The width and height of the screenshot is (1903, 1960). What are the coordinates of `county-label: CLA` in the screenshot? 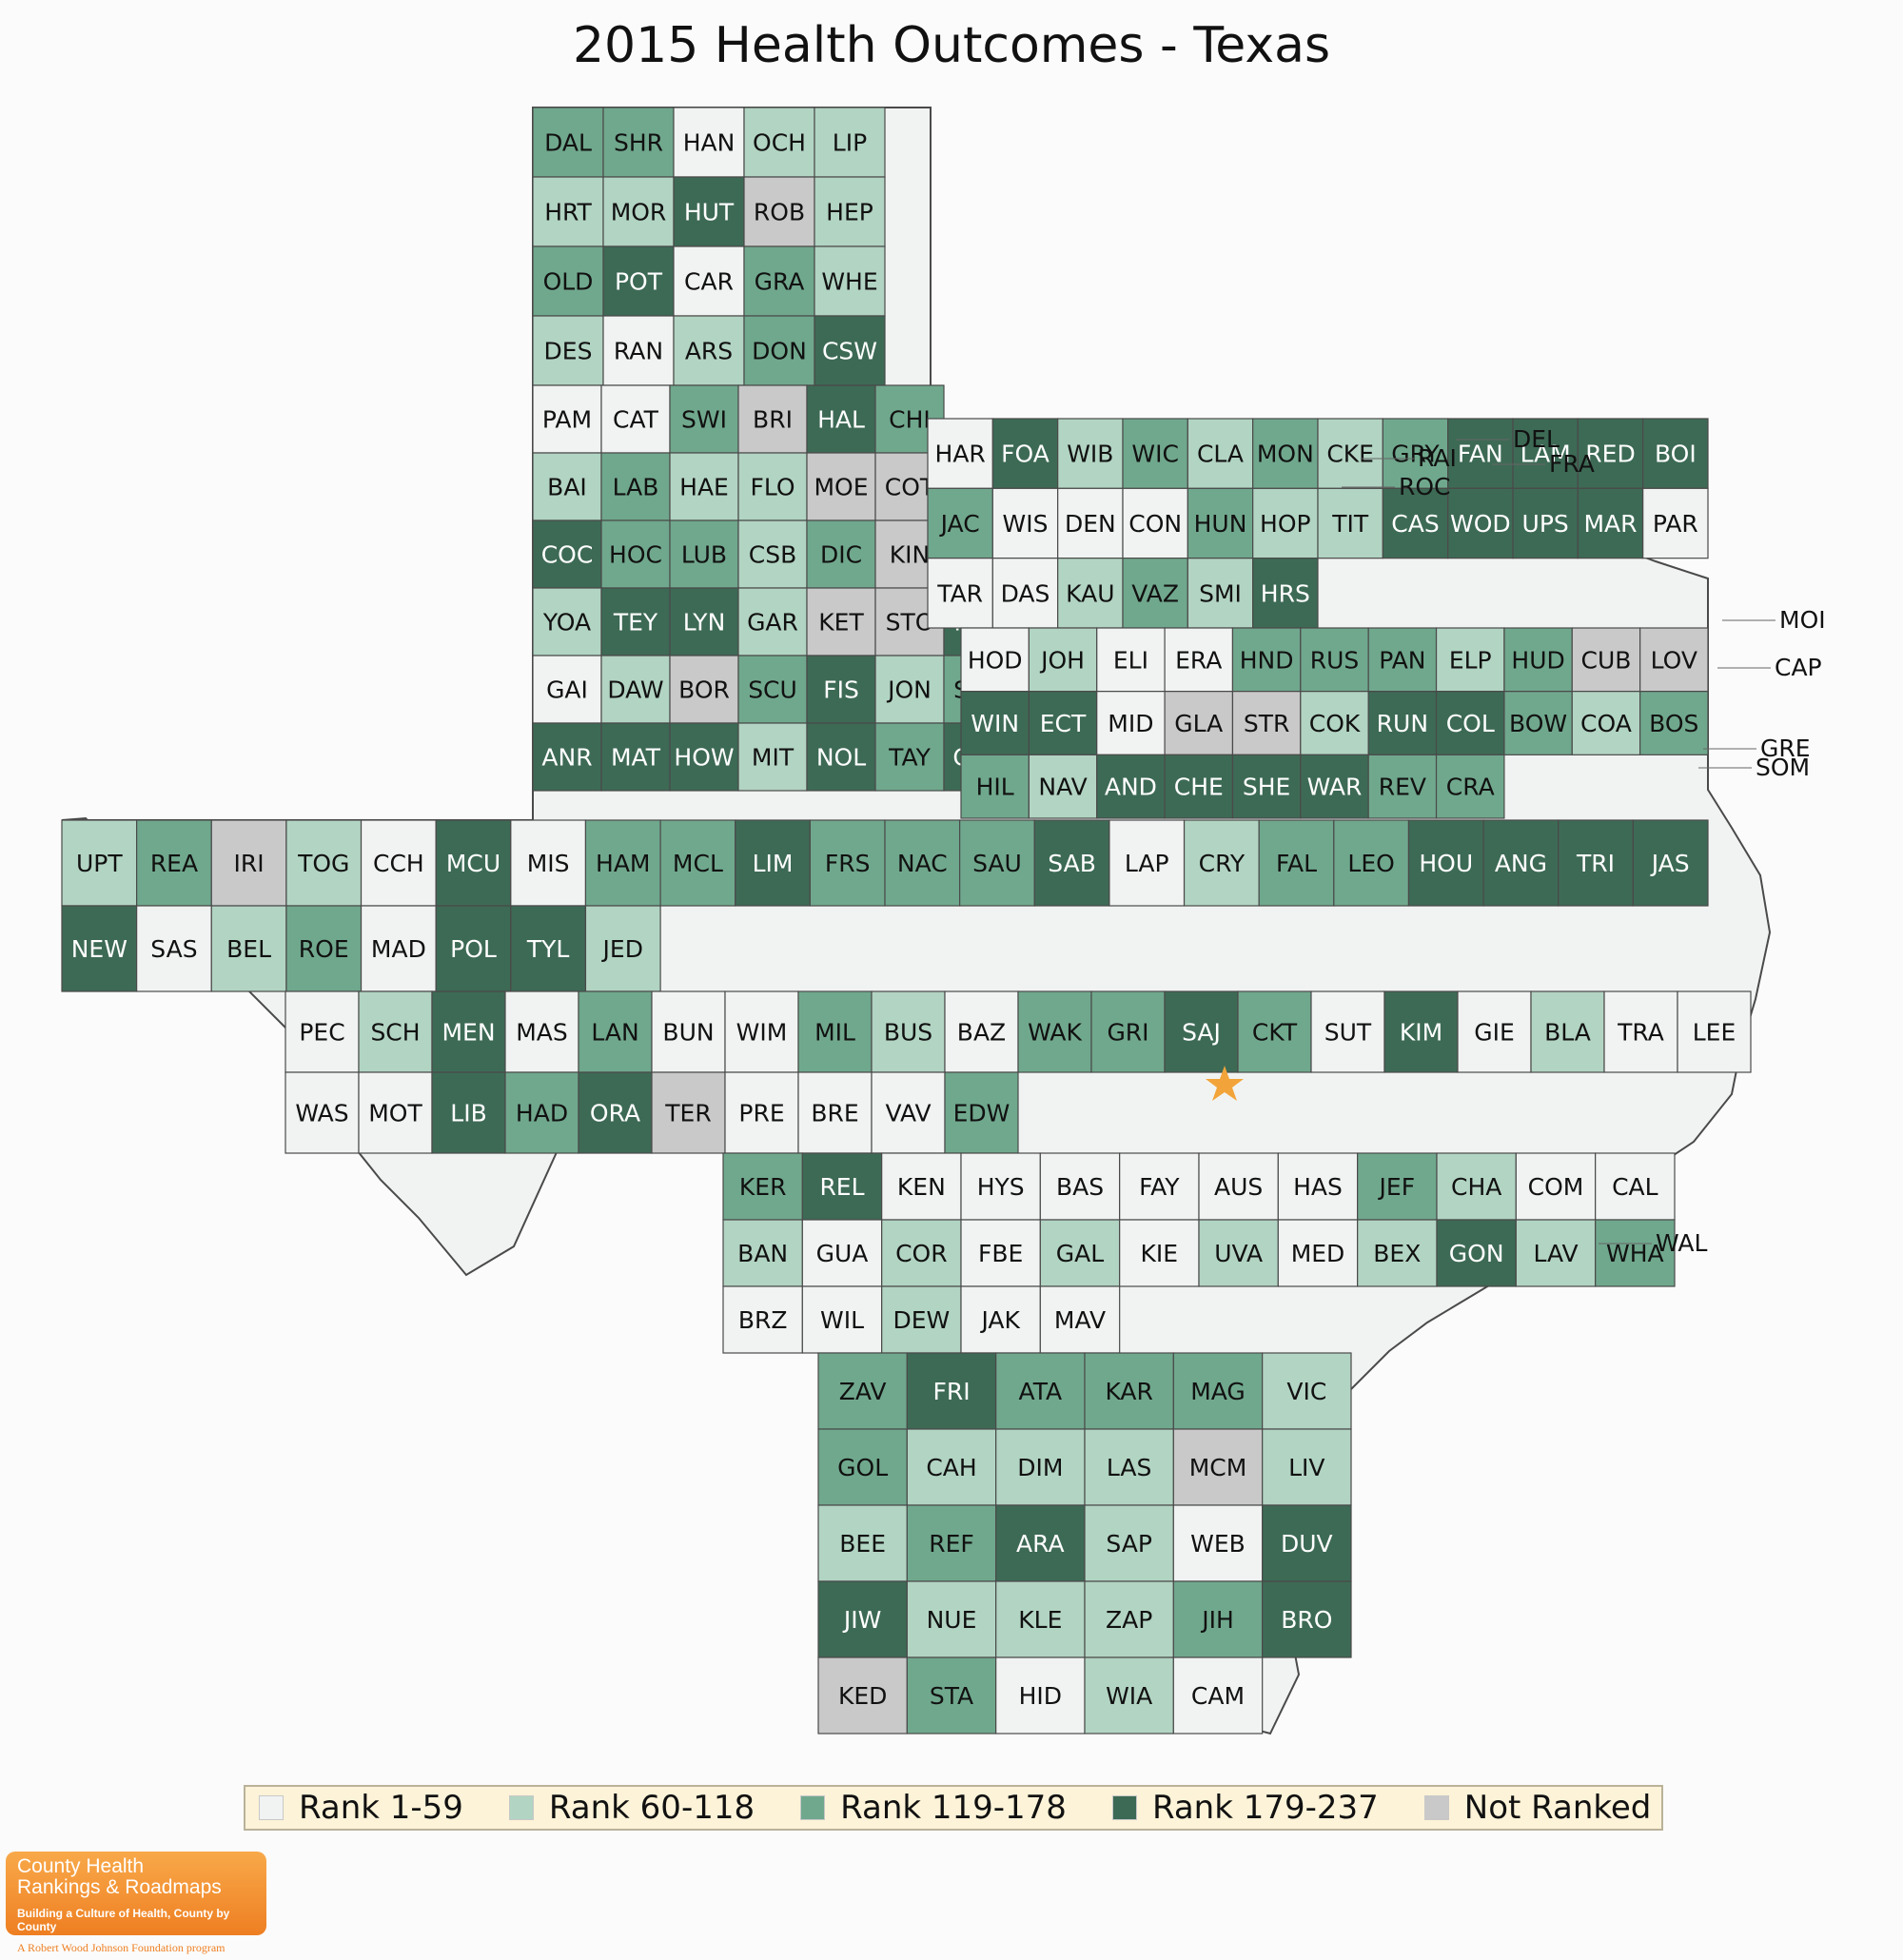 It's located at (1220, 454).